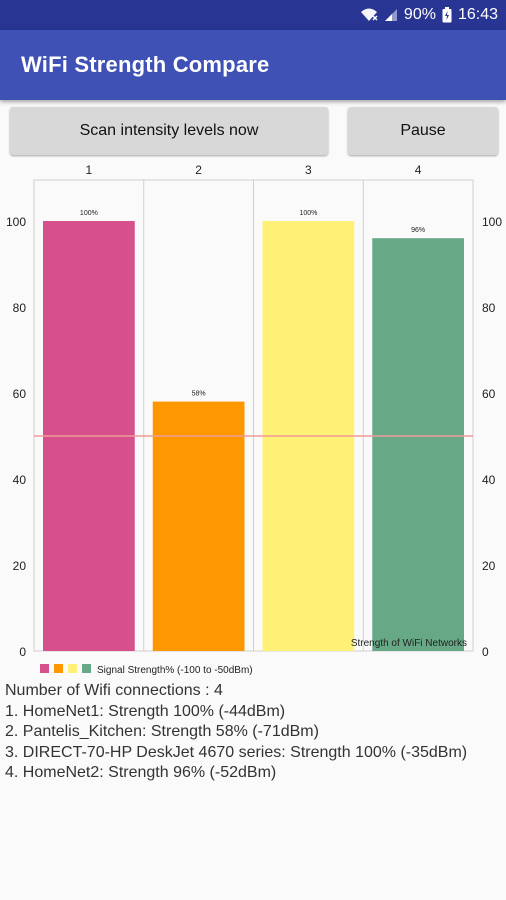 This screenshot has height=900, width=506. Describe the element at coordinates (485, 652) in the screenshot. I see `y-tick-label-right: 0` at that location.